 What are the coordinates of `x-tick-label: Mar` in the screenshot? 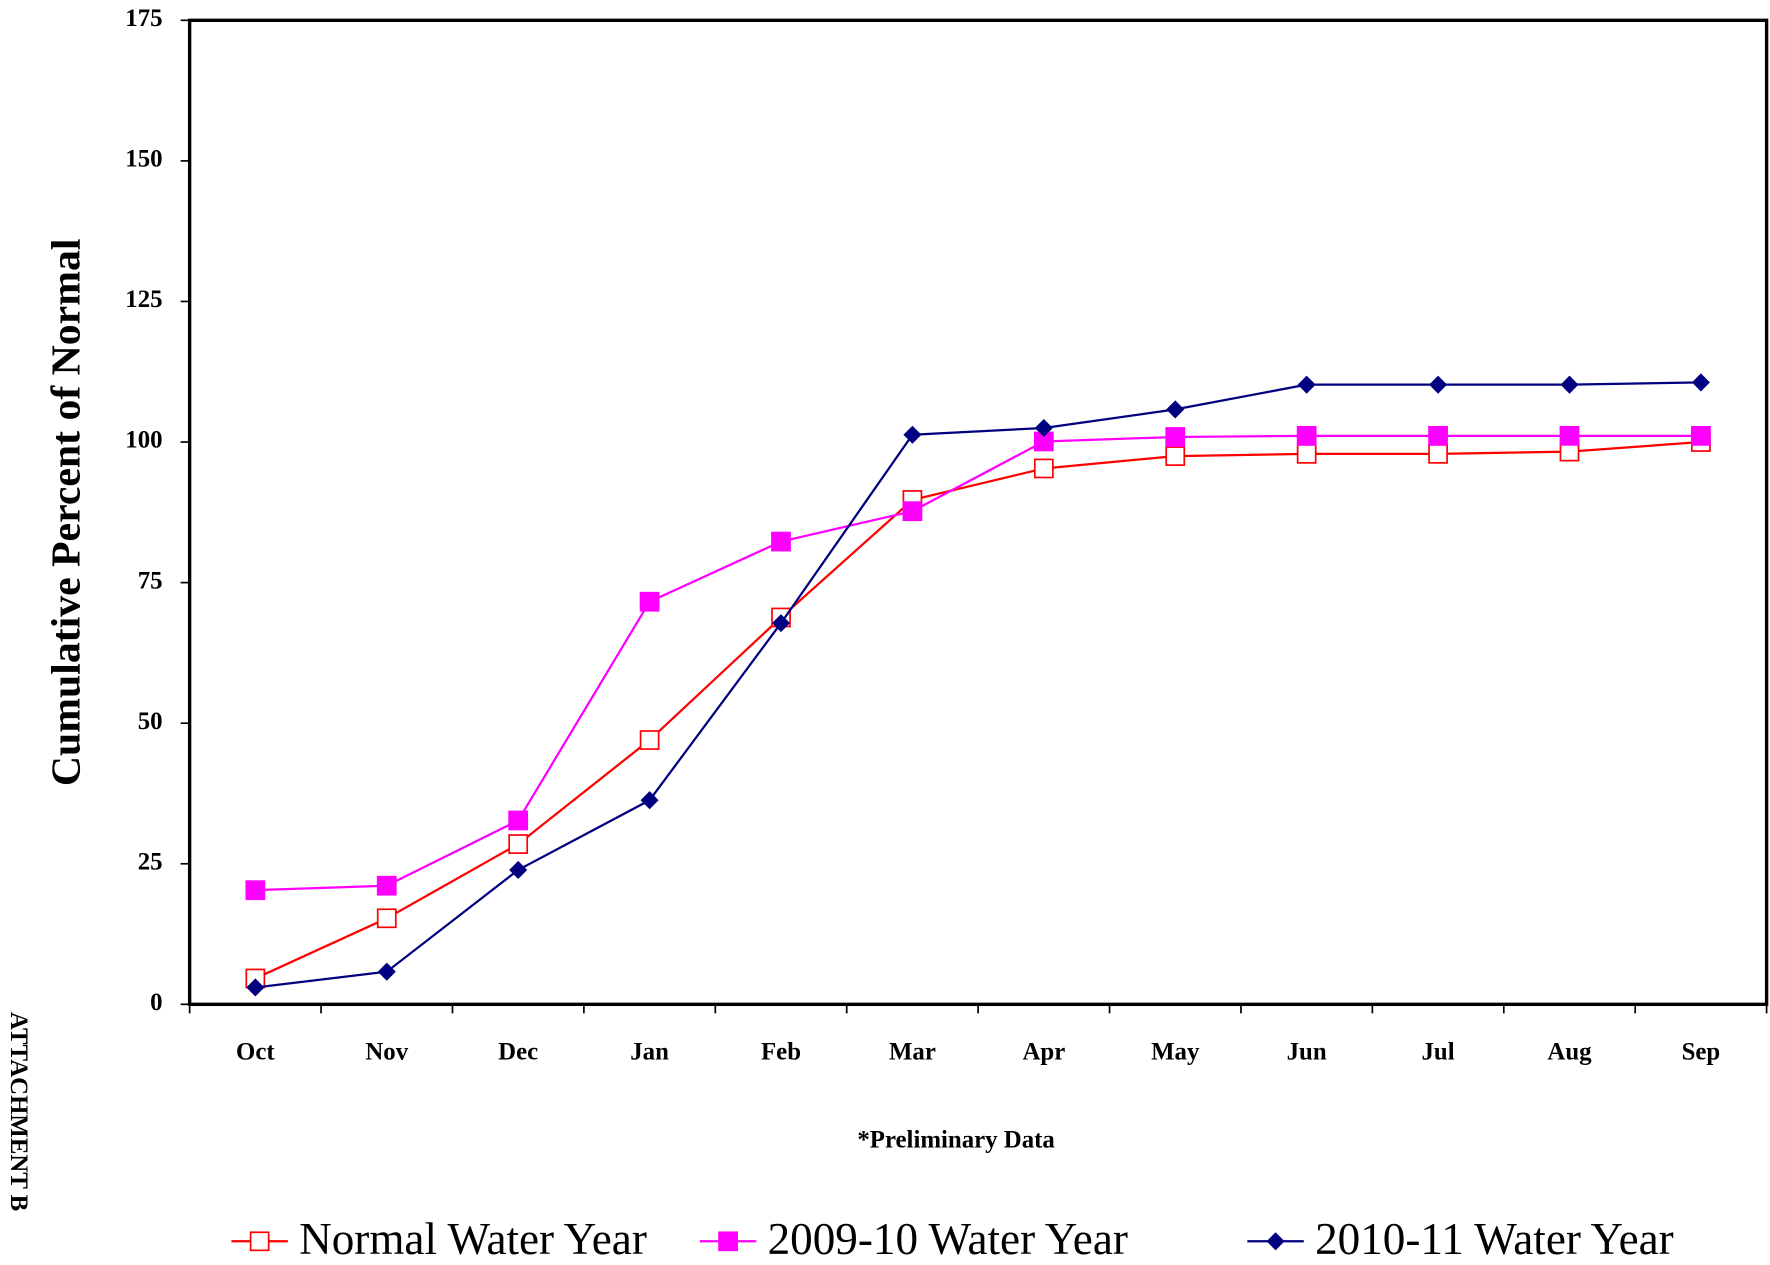 It's located at (912, 1052).